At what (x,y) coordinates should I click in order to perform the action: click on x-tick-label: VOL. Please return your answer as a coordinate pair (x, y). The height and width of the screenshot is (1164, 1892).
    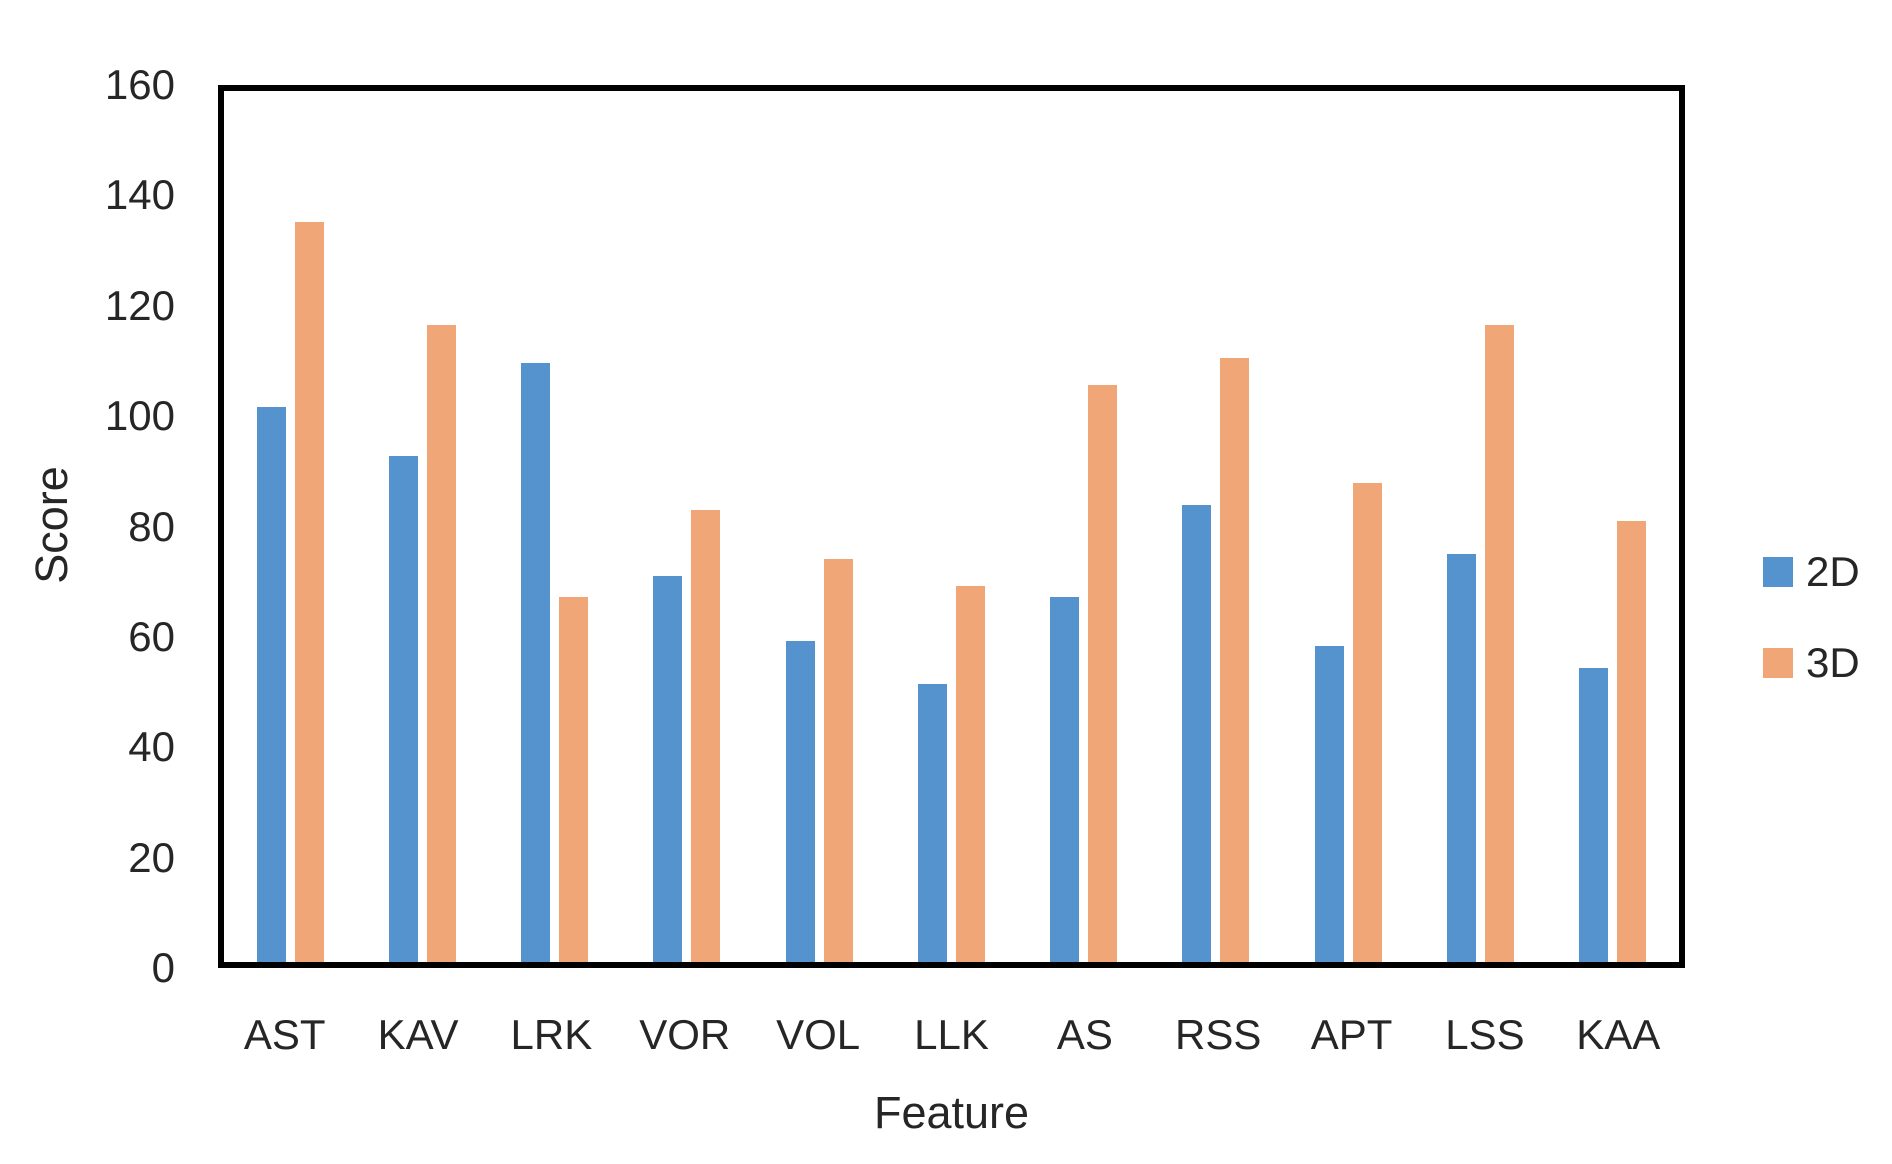
    Looking at the image, I should click on (818, 1034).